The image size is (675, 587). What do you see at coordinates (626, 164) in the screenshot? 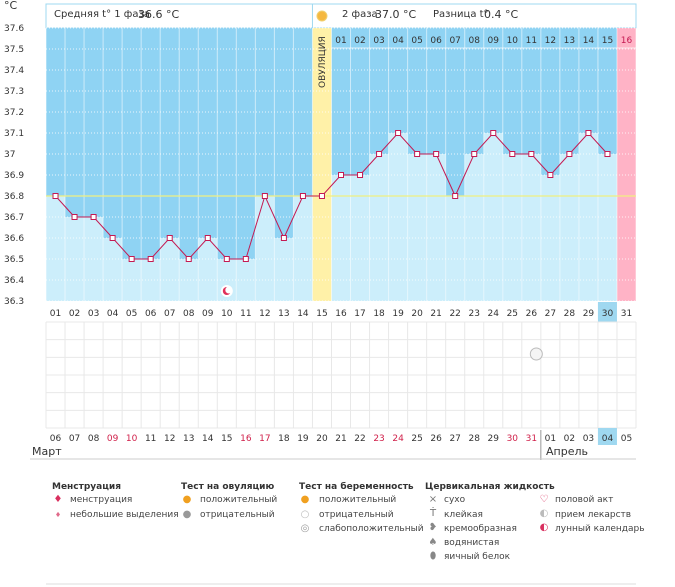
I see `menses-column` at bounding box center [626, 164].